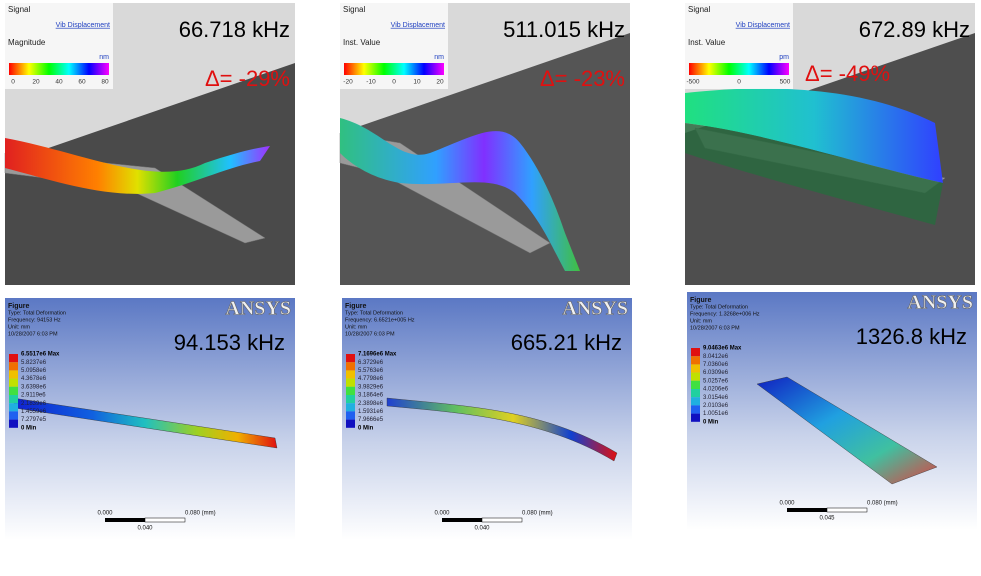 The image size is (981, 576). I want to click on legend-label: 6.3729e6, so click(371, 363).